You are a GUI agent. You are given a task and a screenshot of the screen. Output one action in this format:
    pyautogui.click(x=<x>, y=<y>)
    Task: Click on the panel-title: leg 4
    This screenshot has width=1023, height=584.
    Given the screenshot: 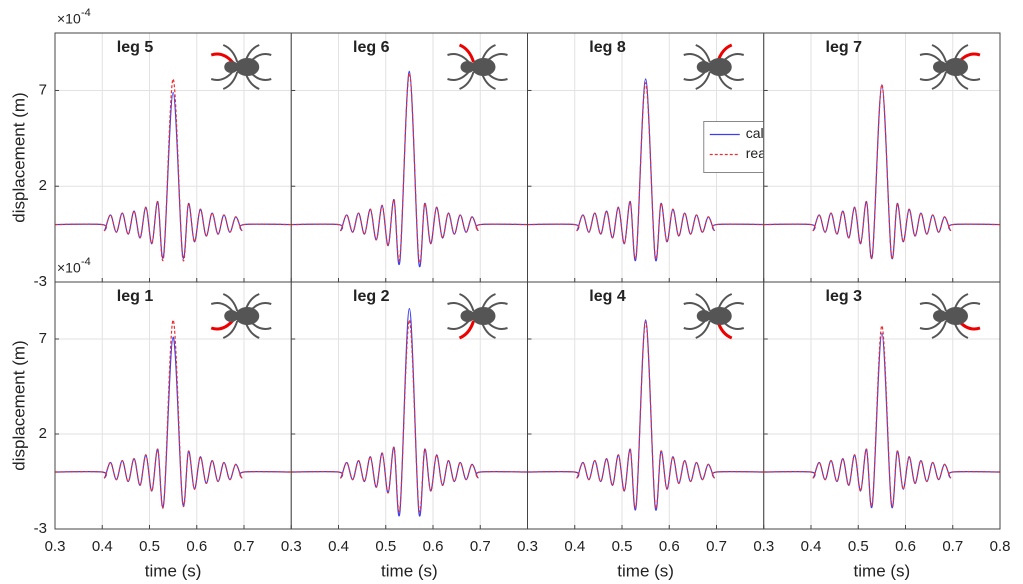 What is the action you would take?
    pyautogui.click(x=607, y=296)
    